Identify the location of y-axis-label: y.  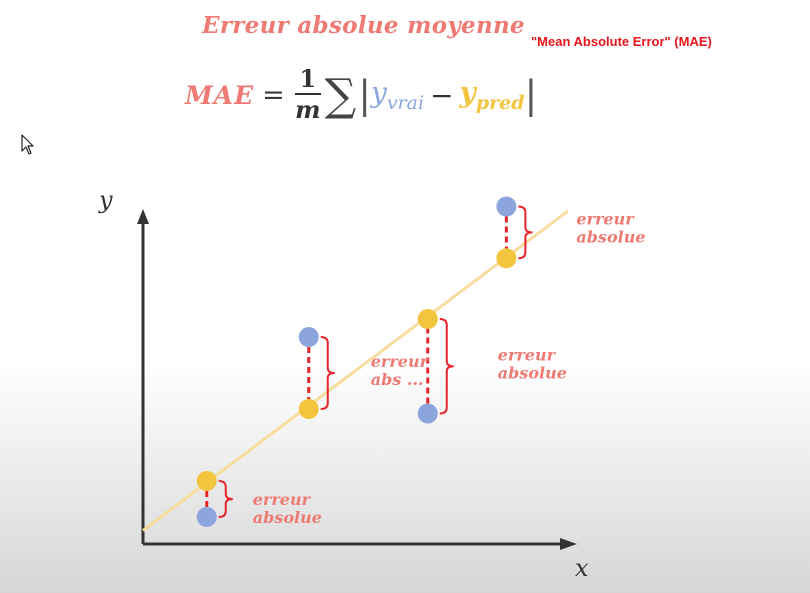
(105, 200).